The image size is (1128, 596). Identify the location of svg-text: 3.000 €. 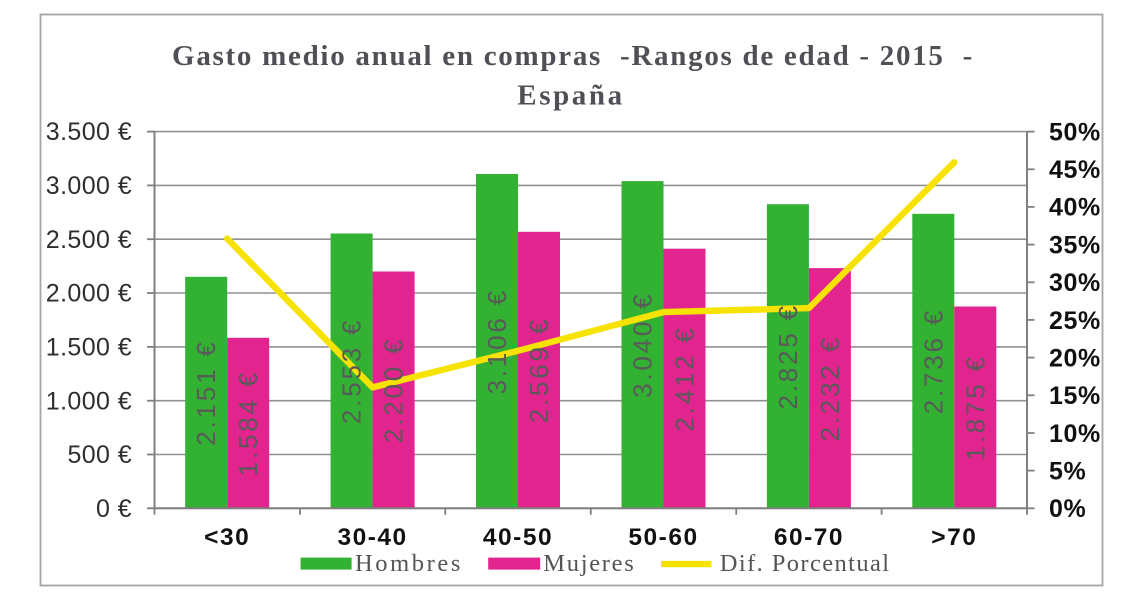
(89, 186).